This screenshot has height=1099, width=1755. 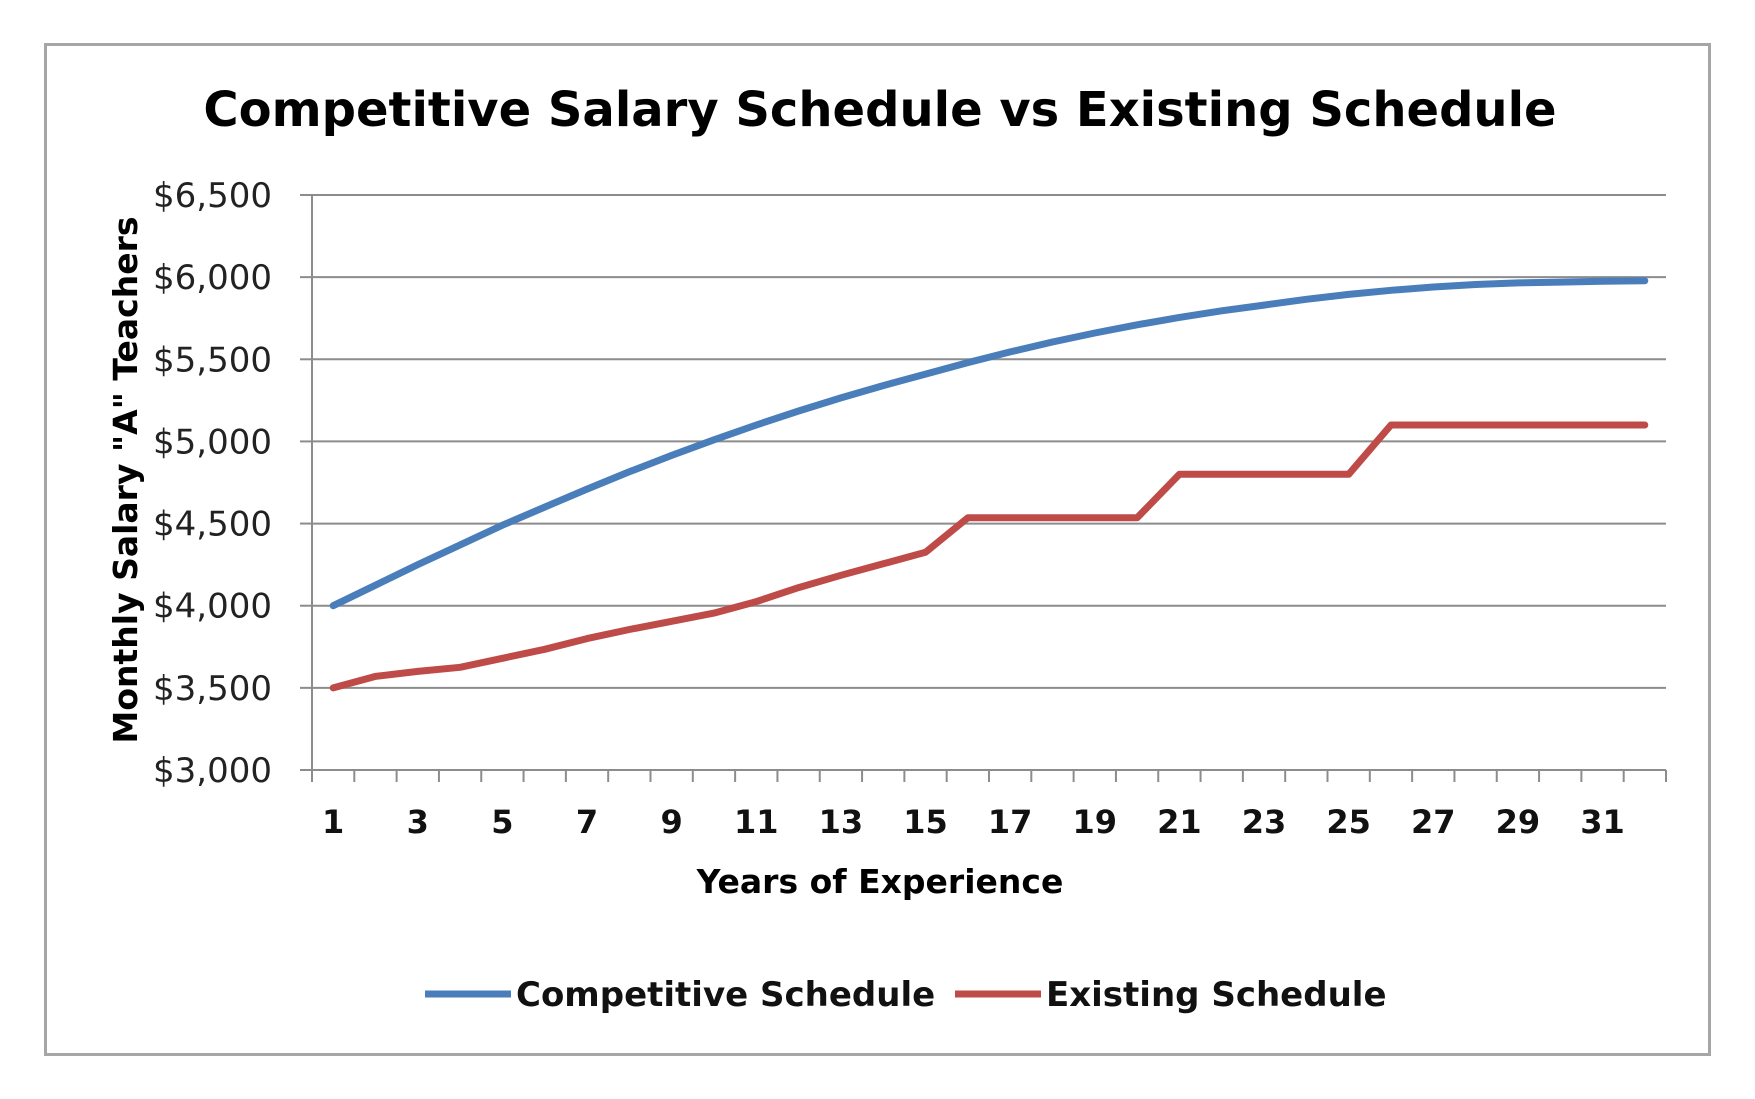 I want to click on legend-label: Competitive Schedule, so click(x=725, y=995).